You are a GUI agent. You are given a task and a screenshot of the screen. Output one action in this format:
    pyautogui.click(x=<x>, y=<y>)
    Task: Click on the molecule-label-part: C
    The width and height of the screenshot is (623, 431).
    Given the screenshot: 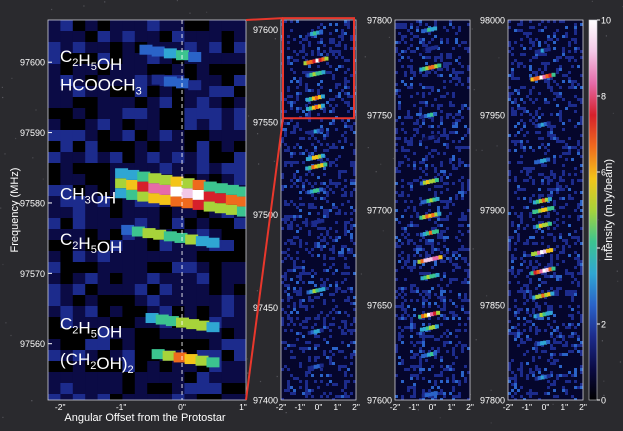 What is the action you would take?
    pyautogui.click(x=66, y=56)
    